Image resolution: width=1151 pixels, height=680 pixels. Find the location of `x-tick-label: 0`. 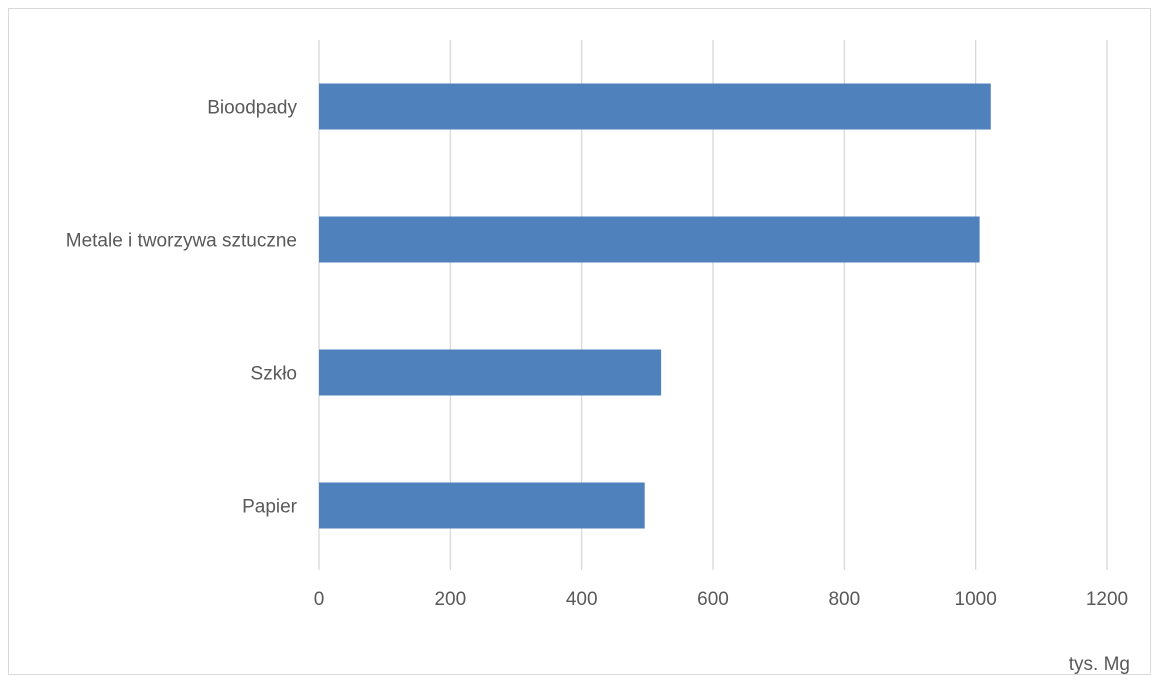

x-tick-label: 0 is located at coordinates (319, 599).